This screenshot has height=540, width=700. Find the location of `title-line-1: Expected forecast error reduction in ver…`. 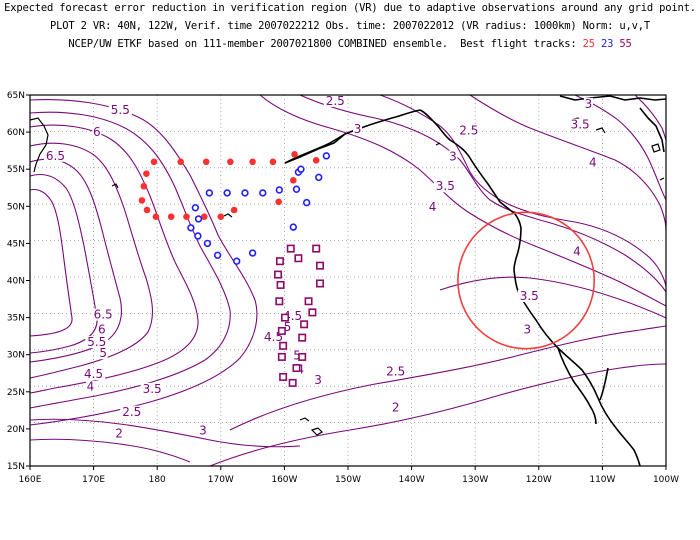

title-line-1: Expected forecast error reduction in ver… is located at coordinates (350, 8).